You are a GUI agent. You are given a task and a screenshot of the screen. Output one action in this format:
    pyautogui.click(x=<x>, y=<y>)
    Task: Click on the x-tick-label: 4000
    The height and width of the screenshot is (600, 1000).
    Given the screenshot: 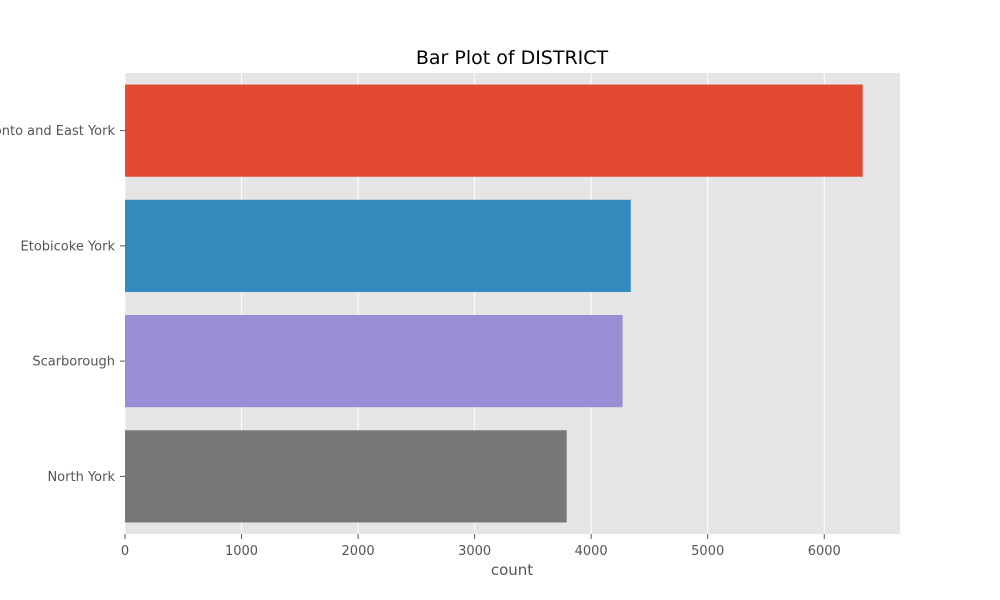 What is the action you would take?
    pyautogui.click(x=591, y=551)
    